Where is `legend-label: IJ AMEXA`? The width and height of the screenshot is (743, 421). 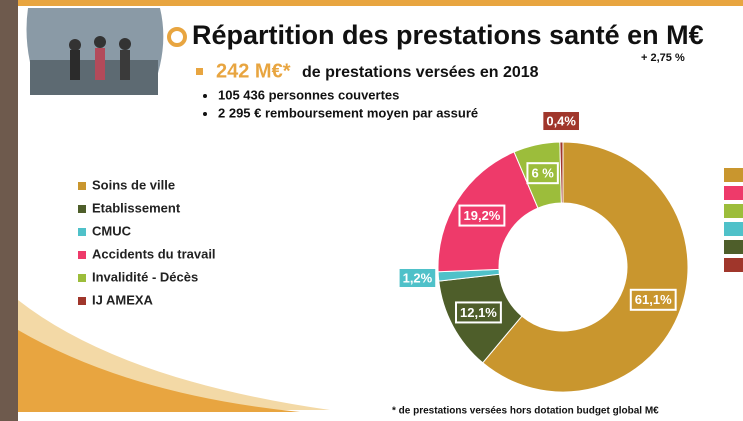
legend-label: IJ AMEXA is located at coordinates (123, 299).